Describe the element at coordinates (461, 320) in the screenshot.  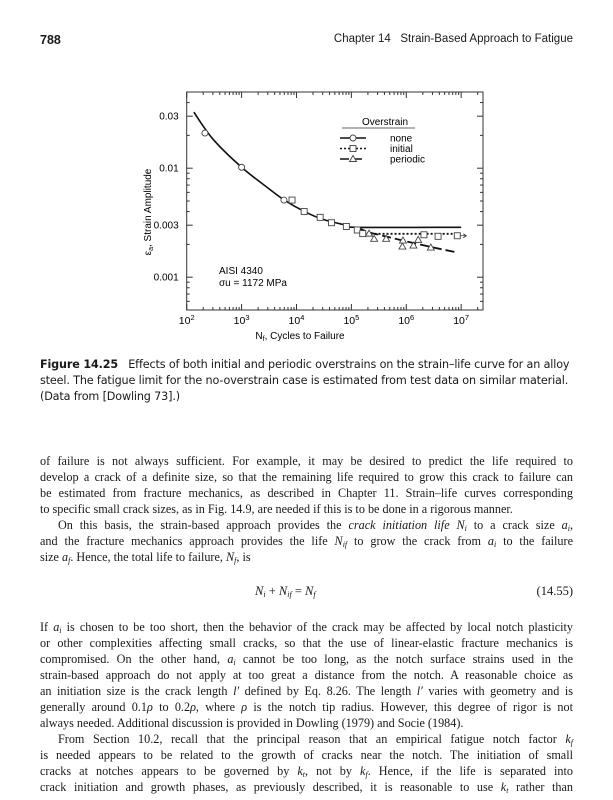
I see `x-tick-label: 10⁷` at that location.